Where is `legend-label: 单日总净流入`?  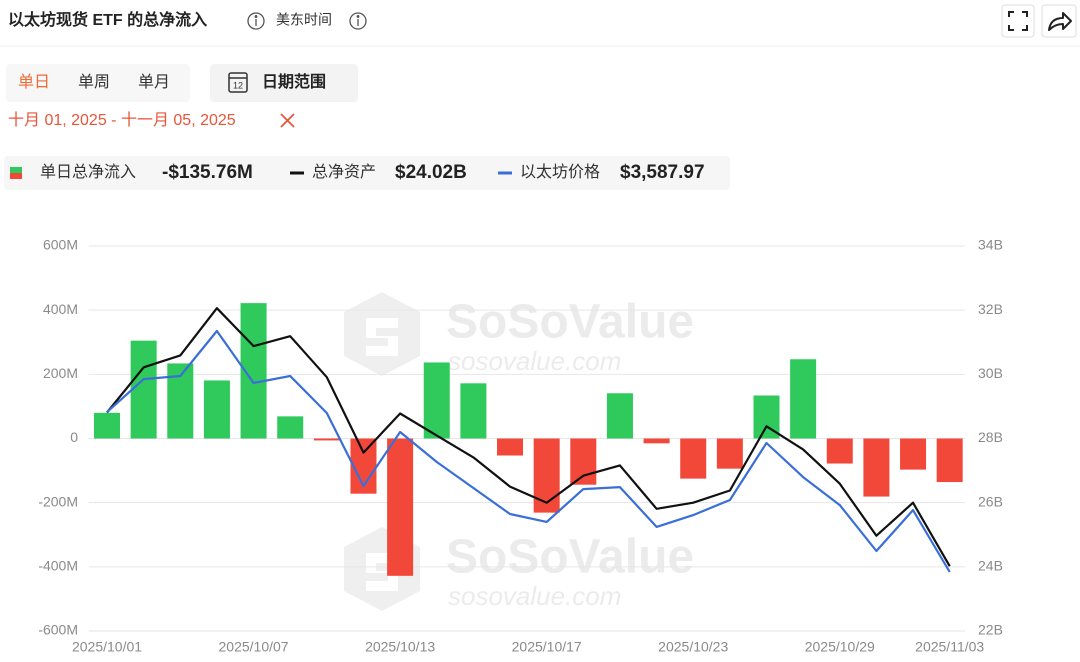
legend-label: 单日总净流入 is located at coordinates (88, 172).